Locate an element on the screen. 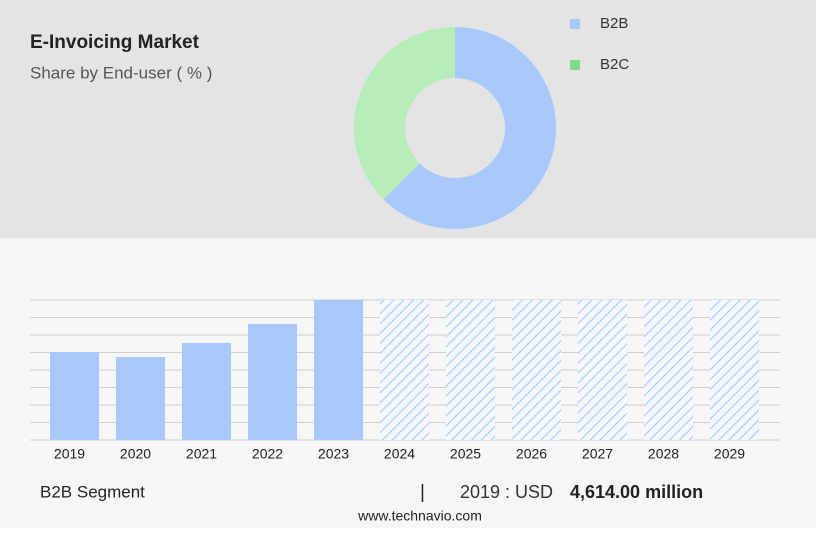 Image resolution: width=816 pixels, height=533 pixels. x-tick-label: 2027 is located at coordinates (597, 454).